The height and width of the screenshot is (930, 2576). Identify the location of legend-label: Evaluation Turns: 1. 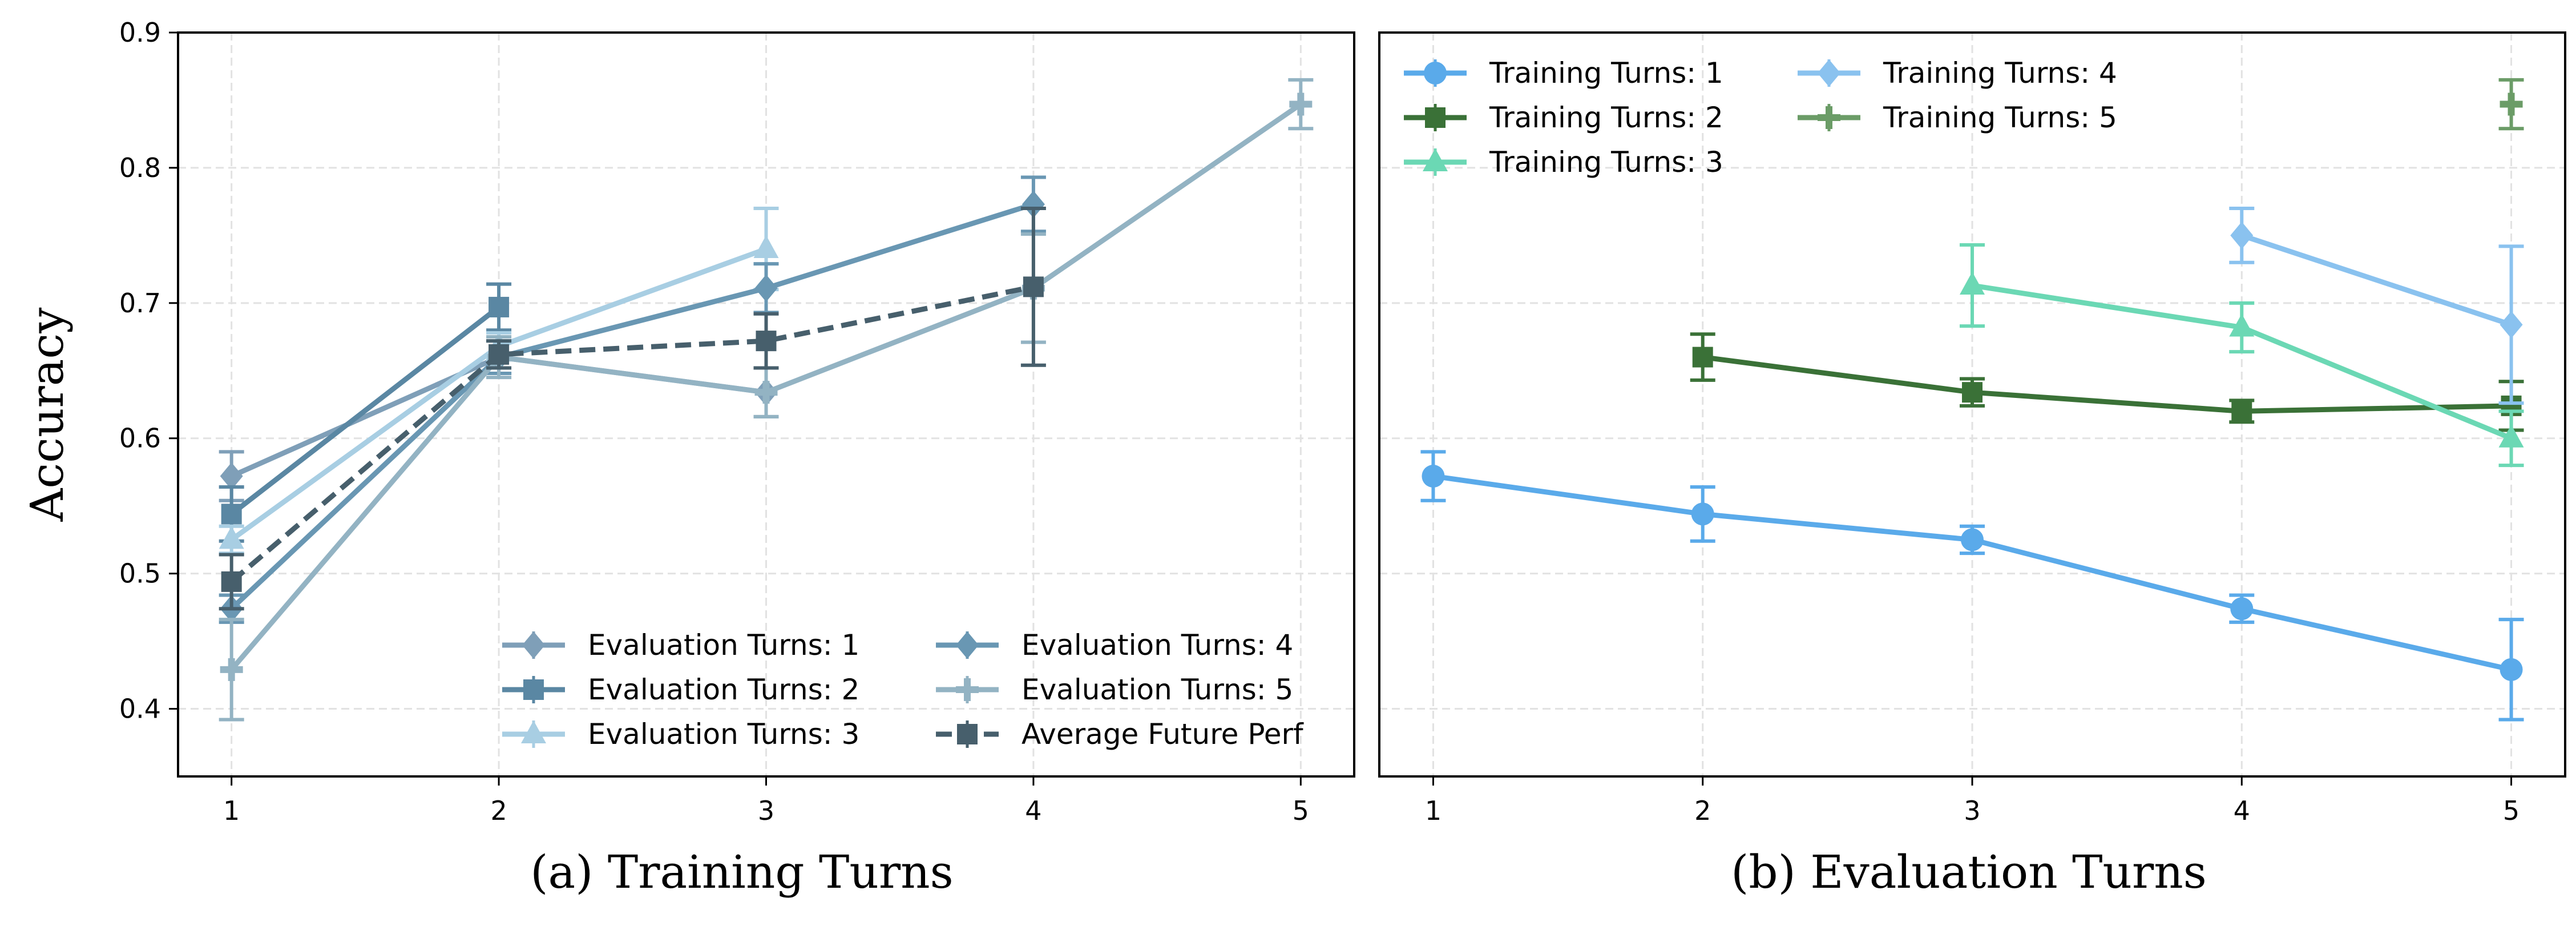
(723, 645).